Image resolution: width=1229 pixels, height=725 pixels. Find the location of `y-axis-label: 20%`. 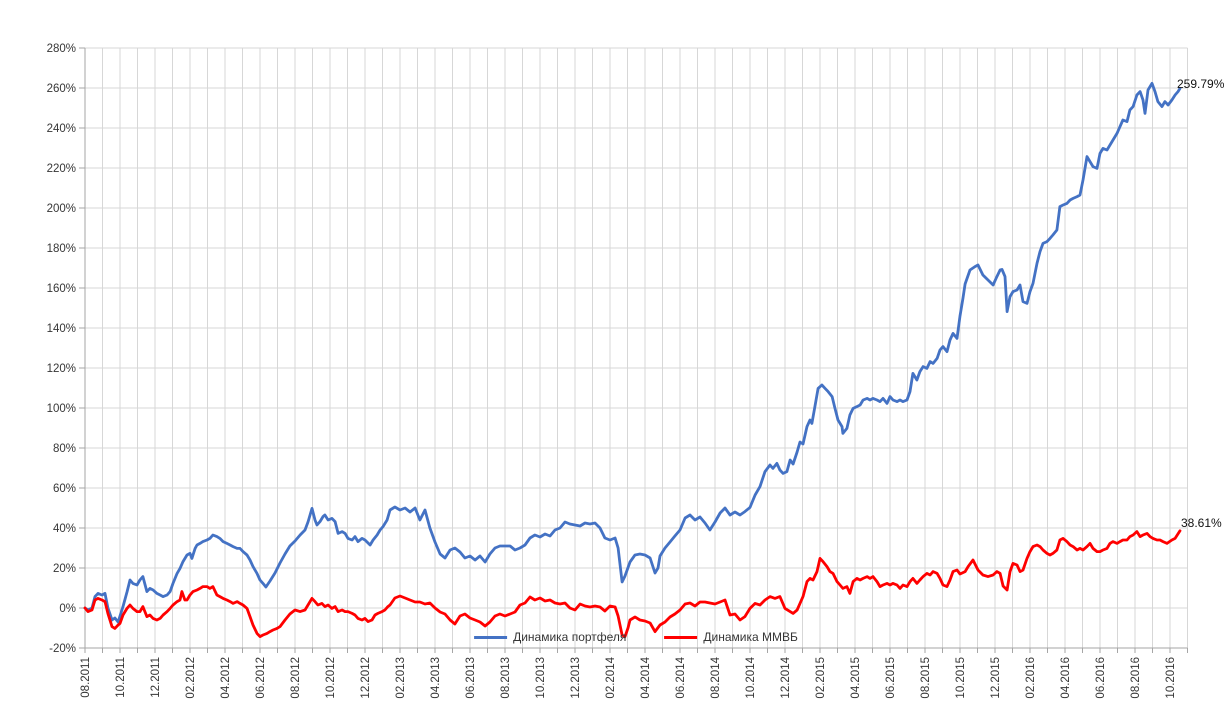

y-axis-label: 20% is located at coordinates (64, 569).